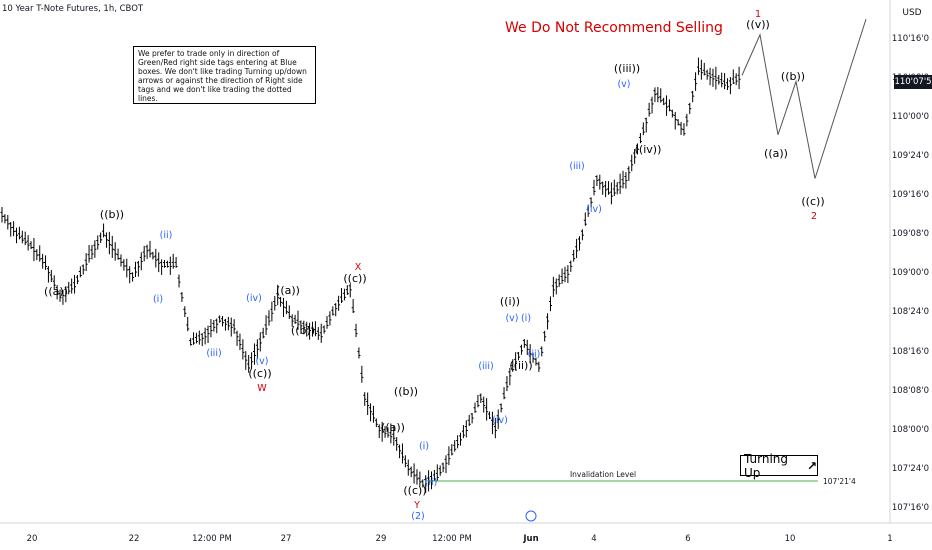  What do you see at coordinates (424, 446) in the screenshot?
I see `wave-label: (i)` at bounding box center [424, 446].